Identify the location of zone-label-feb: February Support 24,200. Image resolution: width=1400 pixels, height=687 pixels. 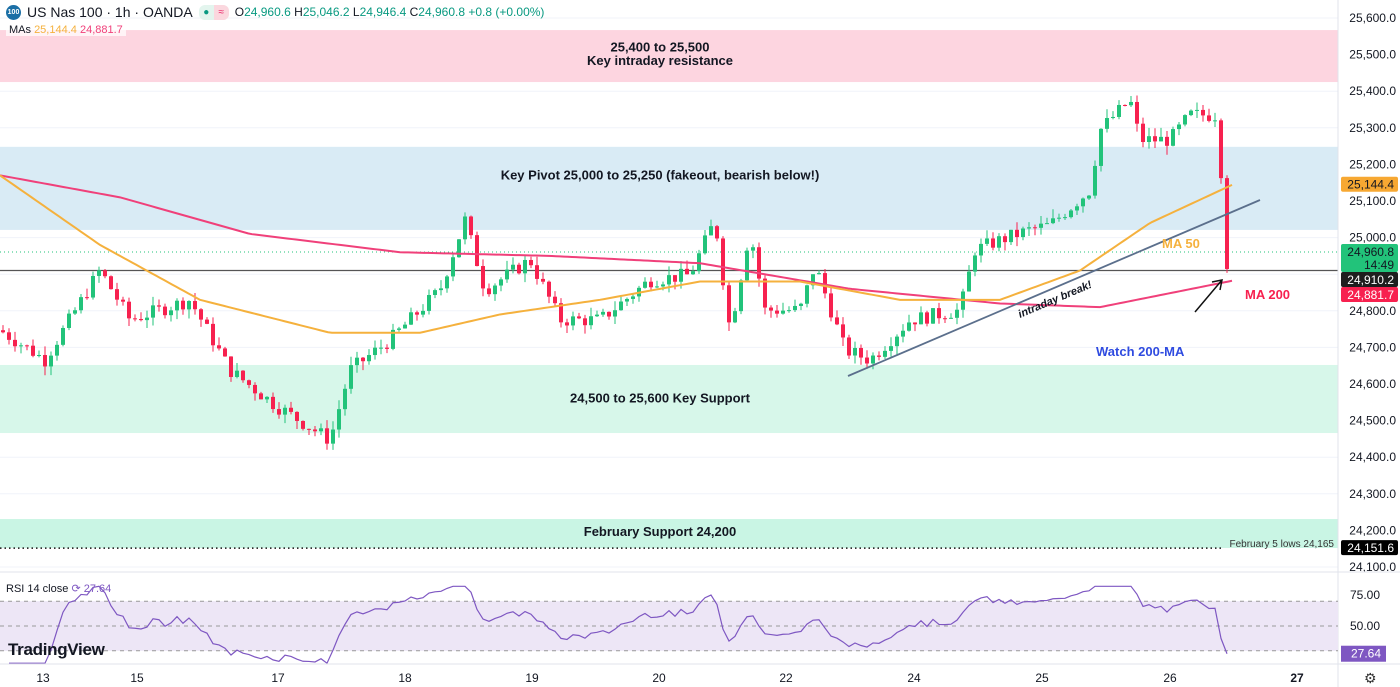
(660, 531).